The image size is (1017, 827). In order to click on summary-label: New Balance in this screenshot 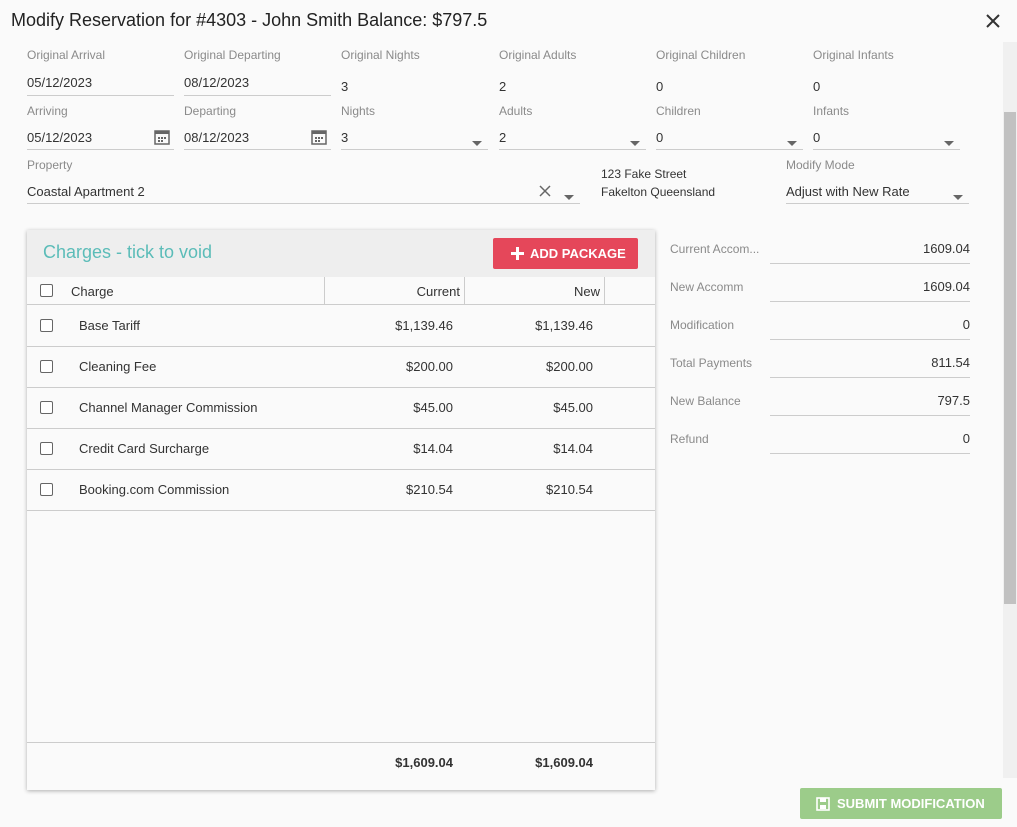, I will do `click(705, 401)`.